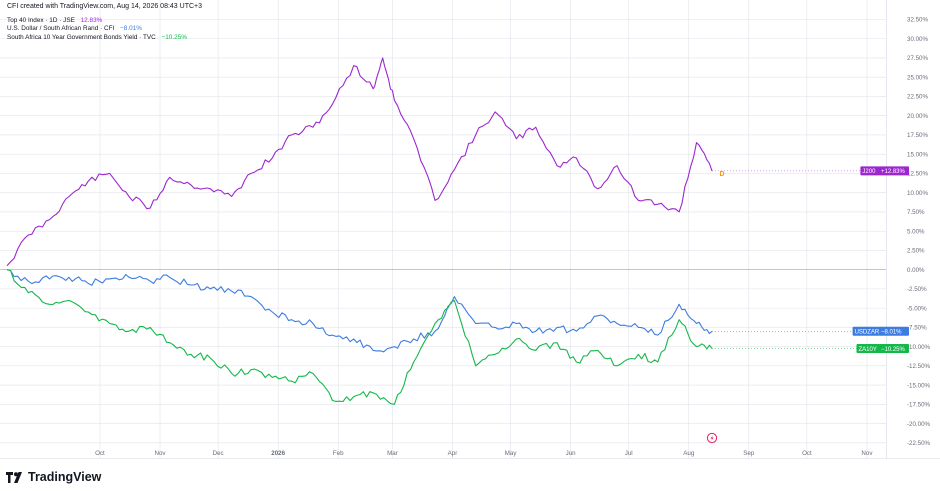  Describe the element at coordinates (453, 453) in the screenshot. I see `x-tick-label: Apr` at that location.